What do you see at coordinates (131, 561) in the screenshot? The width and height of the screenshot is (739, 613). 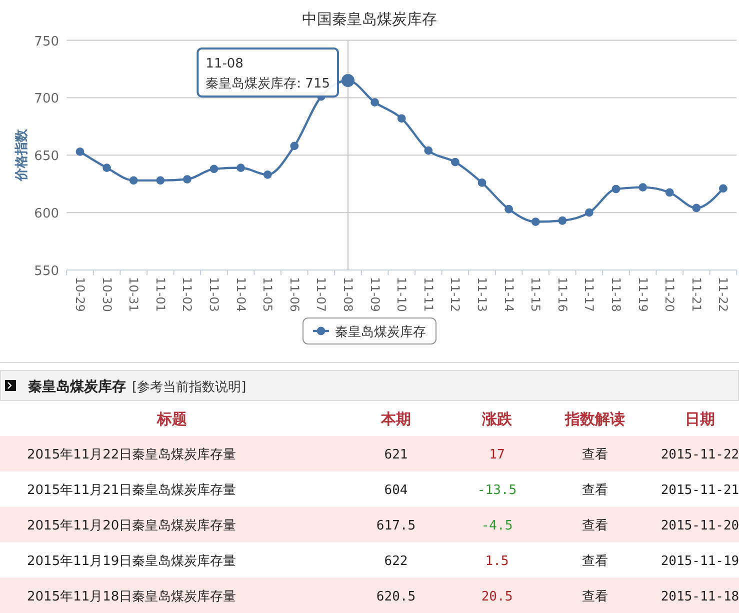 I see `text: 2015年11月19日秦皇岛煤炭库存量` at bounding box center [131, 561].